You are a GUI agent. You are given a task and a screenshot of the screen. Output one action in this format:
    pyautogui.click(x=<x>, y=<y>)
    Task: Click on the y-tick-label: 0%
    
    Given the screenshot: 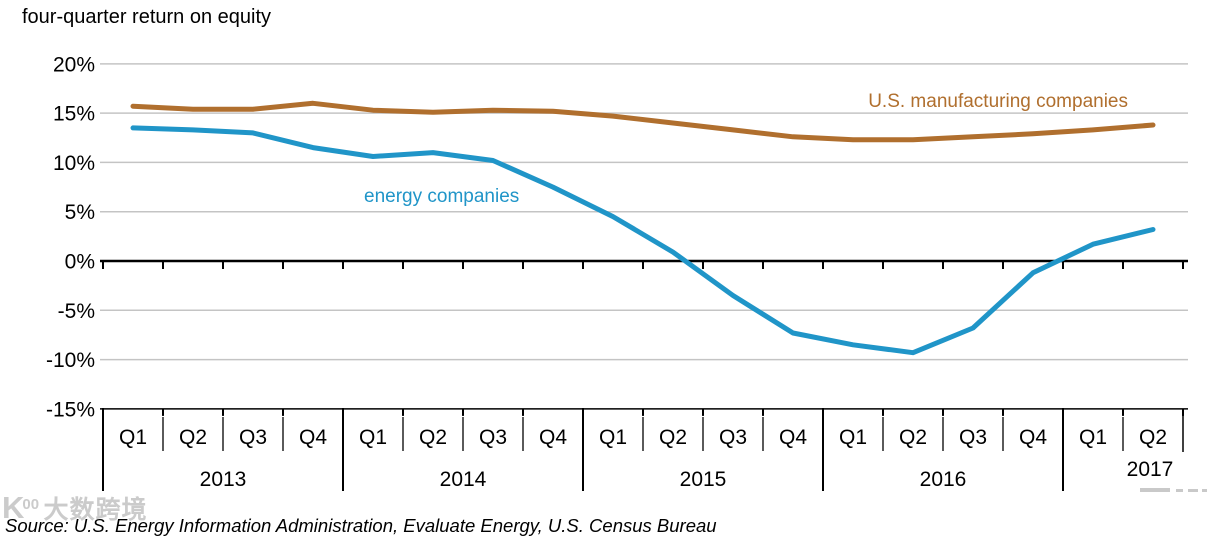 What is the action you would take?
    pyautogui.click(x=80, y=262)
    